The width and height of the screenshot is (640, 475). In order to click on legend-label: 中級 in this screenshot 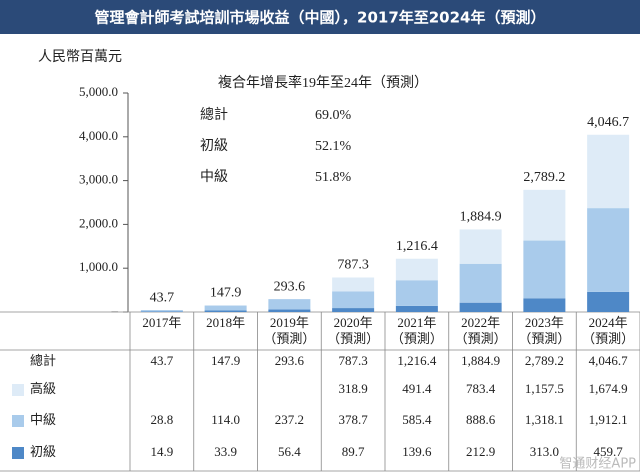, I will do `click(43, 419)`.